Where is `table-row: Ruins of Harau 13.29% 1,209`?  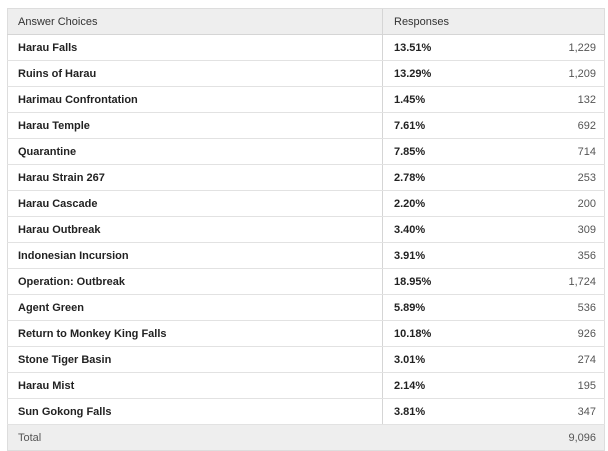
table-row: Ruins of Harau 13.29% 1,209 is located at coordinates (306, 73).